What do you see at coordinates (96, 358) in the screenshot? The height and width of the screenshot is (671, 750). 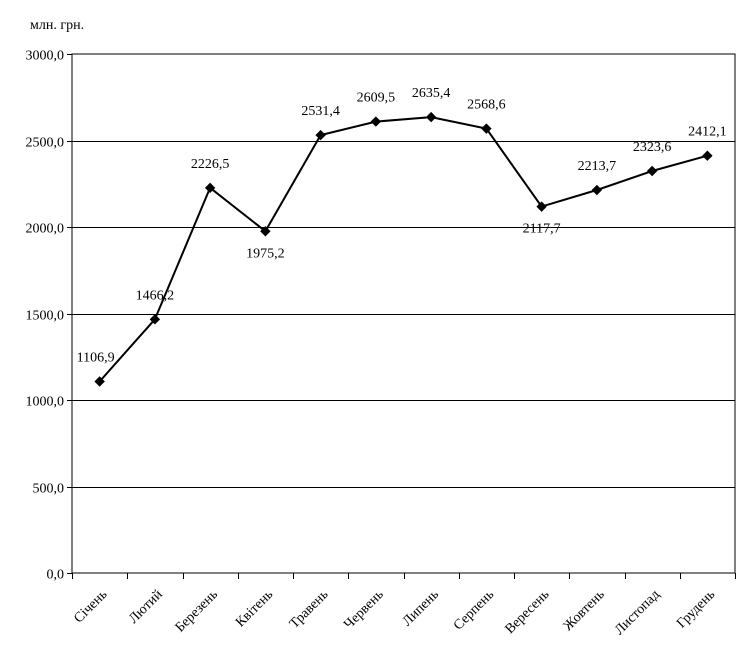 I see `data-label: 1106,9` at bounding box center [96, 358].